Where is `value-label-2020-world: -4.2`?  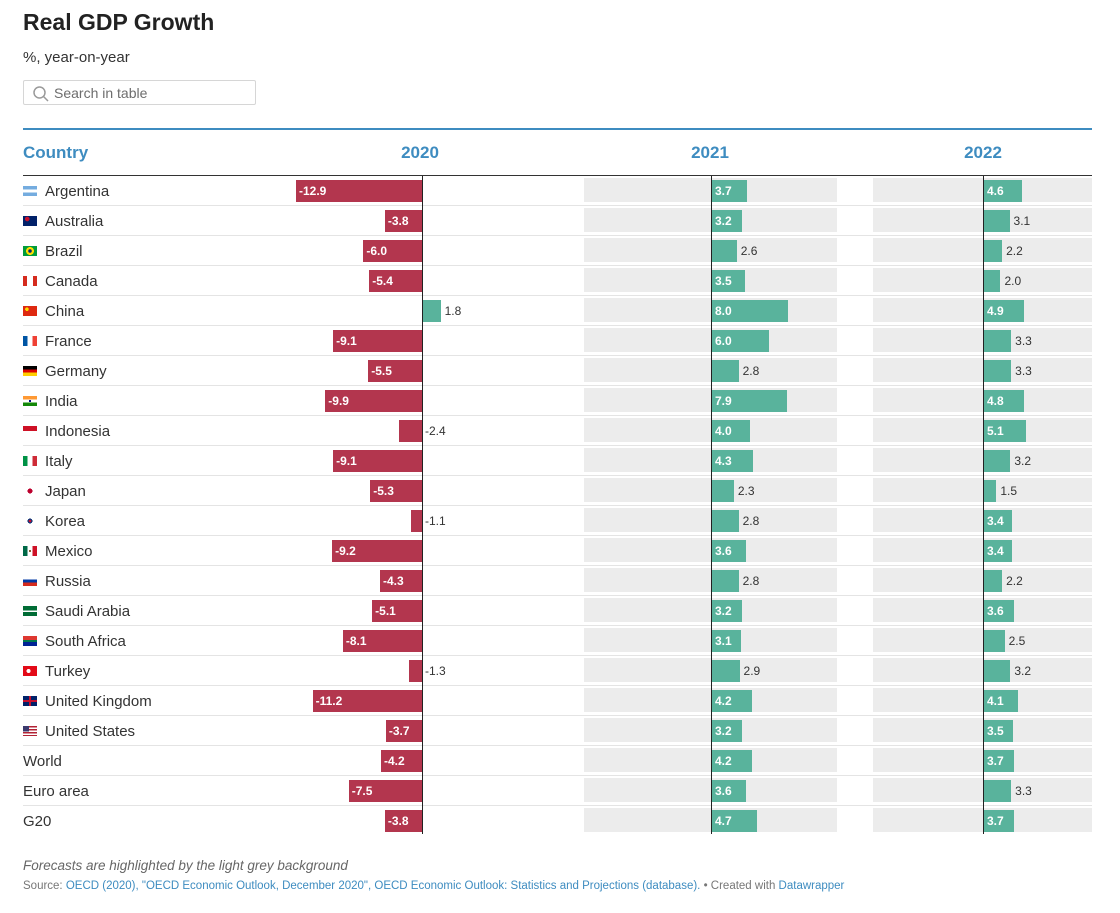
value-label-2020-world: -4.2 is located at coordinates (394, 761).